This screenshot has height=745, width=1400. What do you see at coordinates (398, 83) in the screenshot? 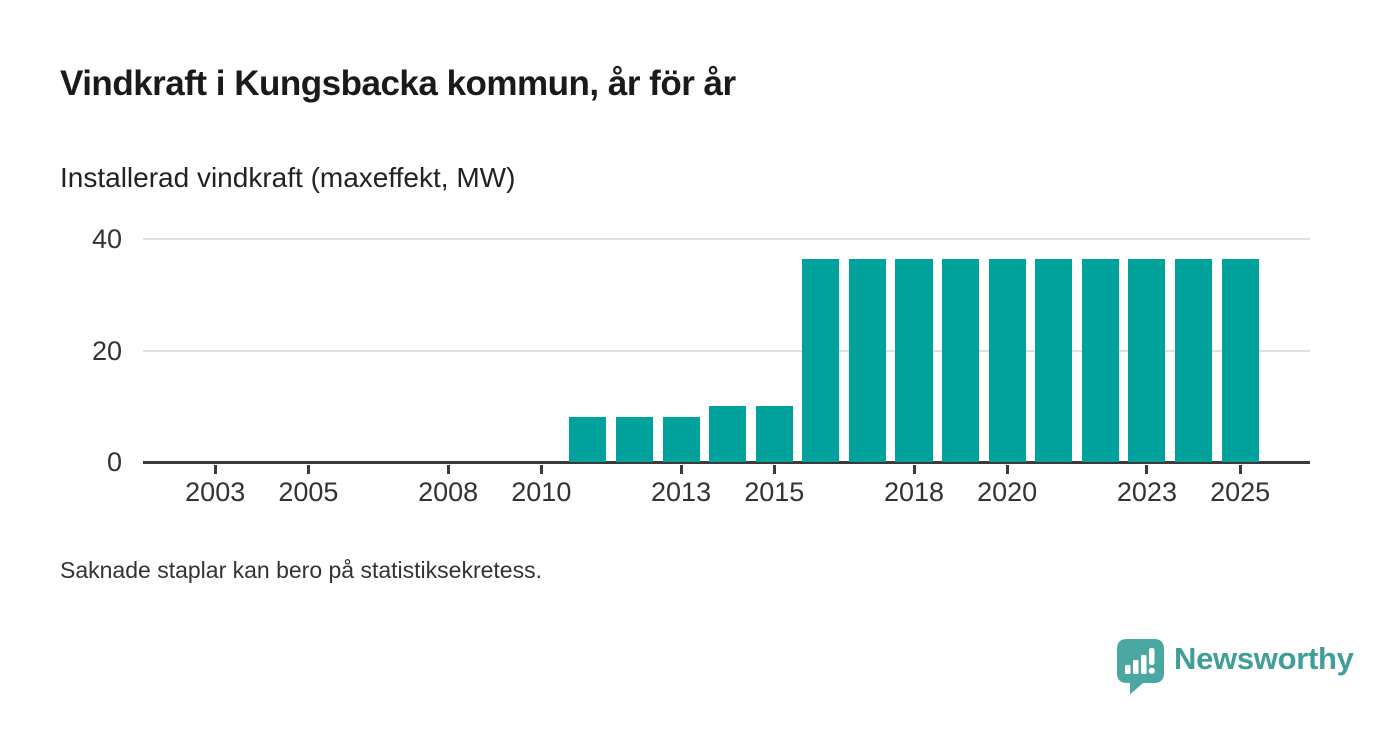
I see `chart-title: Vindkraft i Kungsbacka kommun, år för år` at bounding box center [398, 83].